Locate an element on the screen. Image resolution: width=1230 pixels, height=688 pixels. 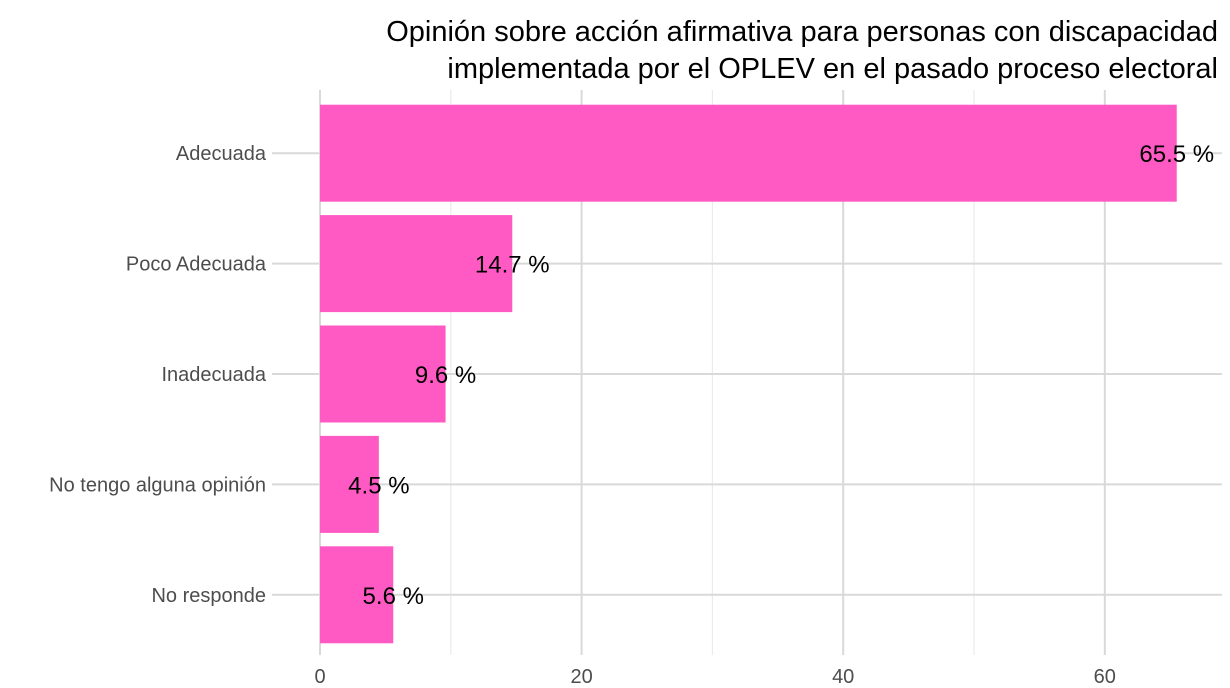
data-label: 65.5 % is located at coordinates (1176, 154).